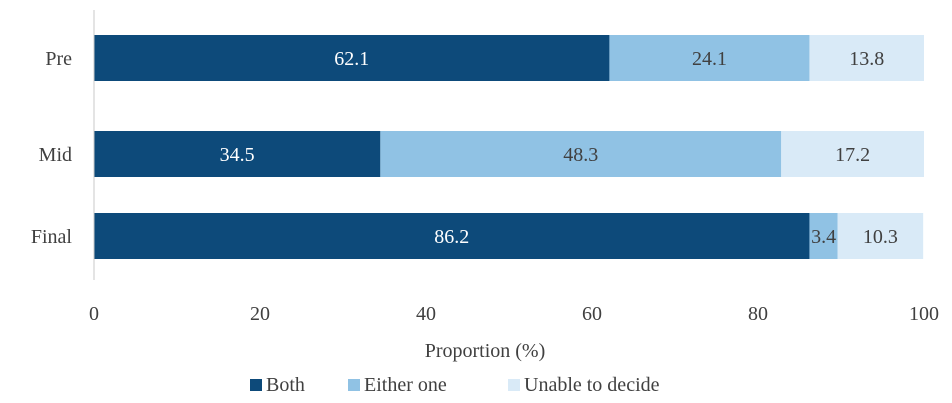 The image size is (952, 403). I want to click on bar-final-either-one, so click(823, 236).